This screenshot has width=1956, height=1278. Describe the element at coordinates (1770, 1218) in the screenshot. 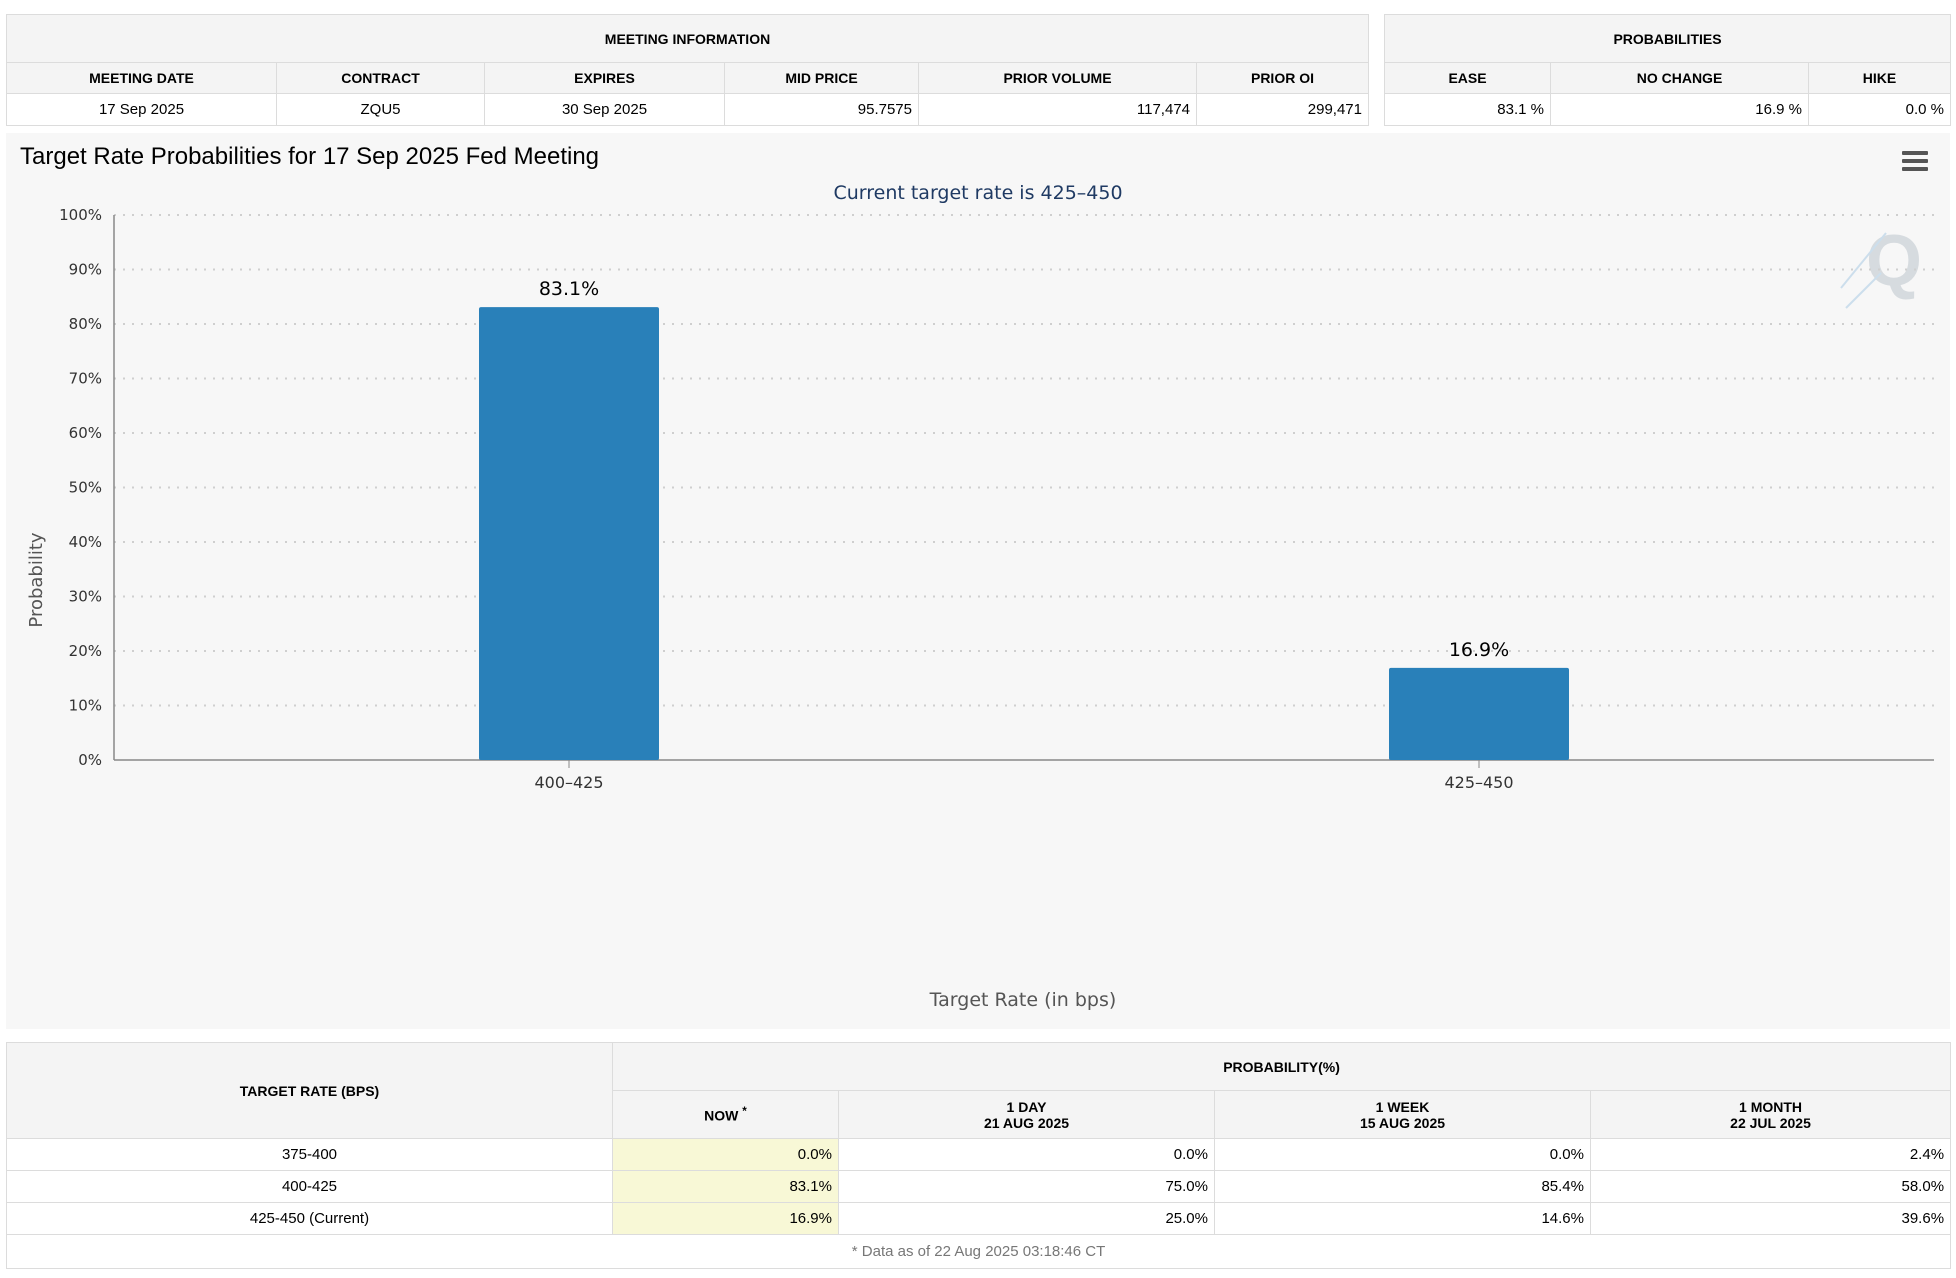

I see `one-month-cell: 39.6%` at that location.